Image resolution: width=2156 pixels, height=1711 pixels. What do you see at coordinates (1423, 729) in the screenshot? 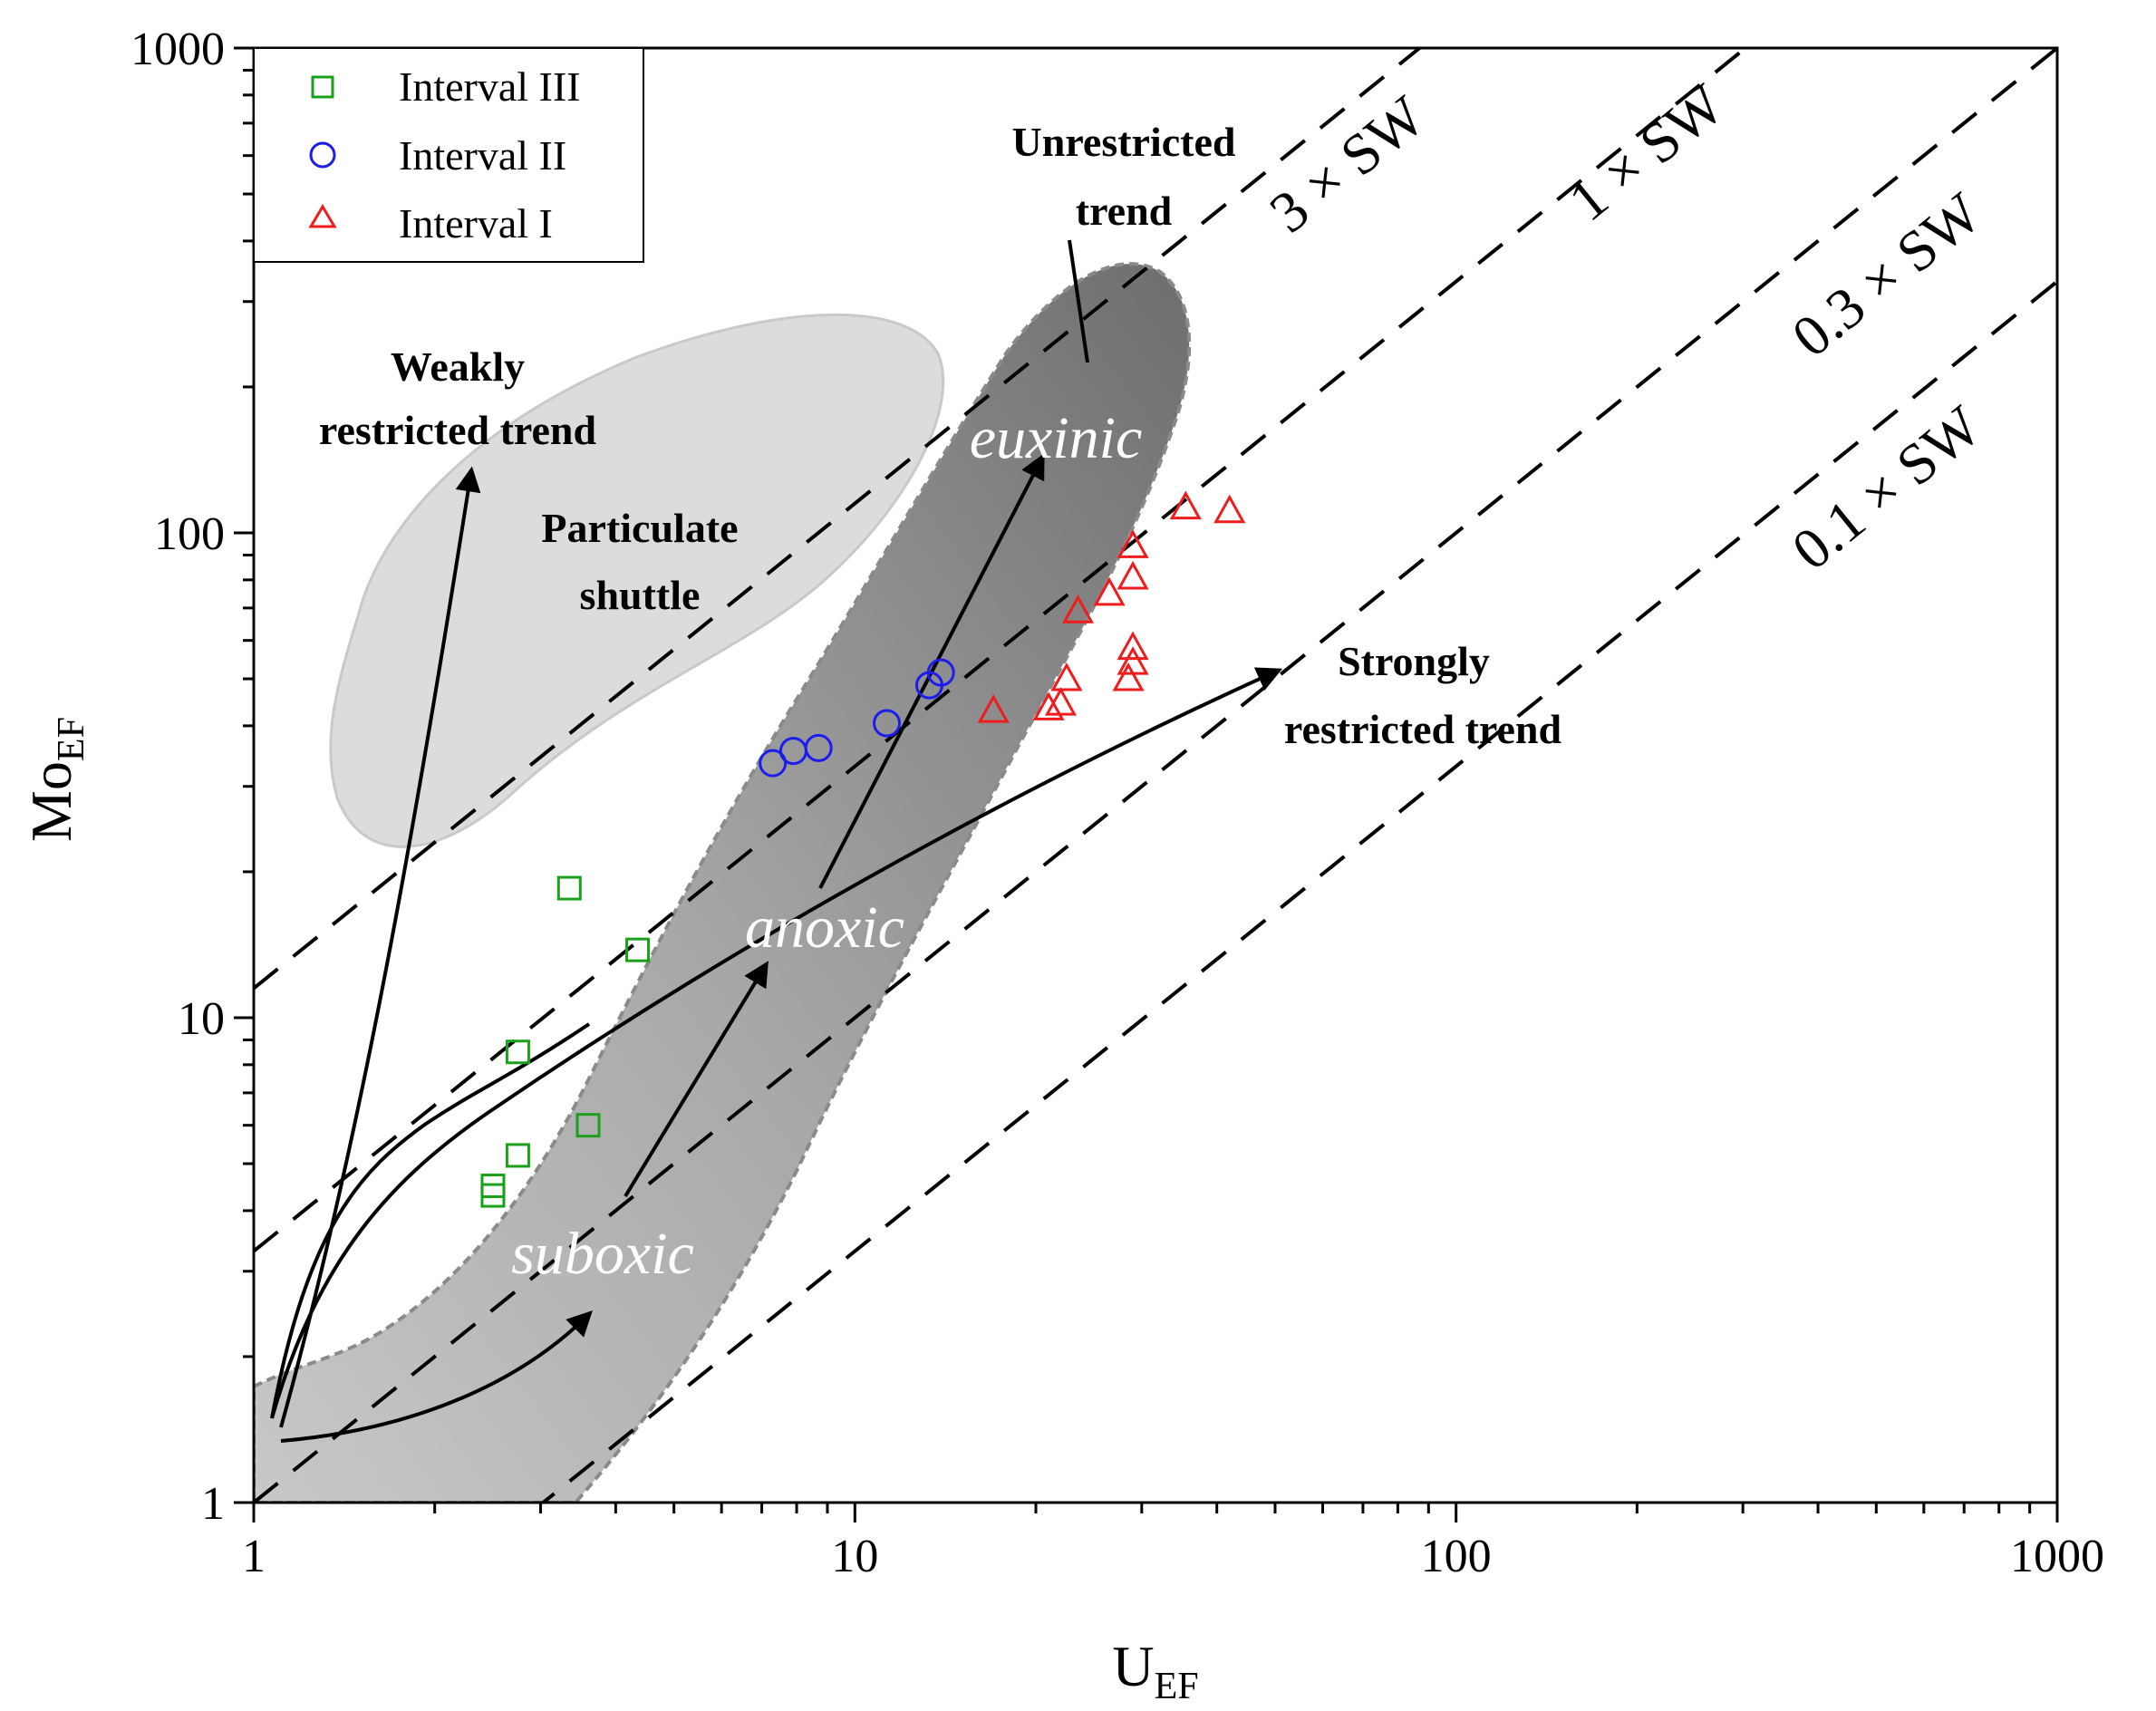
I see `strongly-restricted-label-2: restricted trend` at bounding box center [1423, 729].